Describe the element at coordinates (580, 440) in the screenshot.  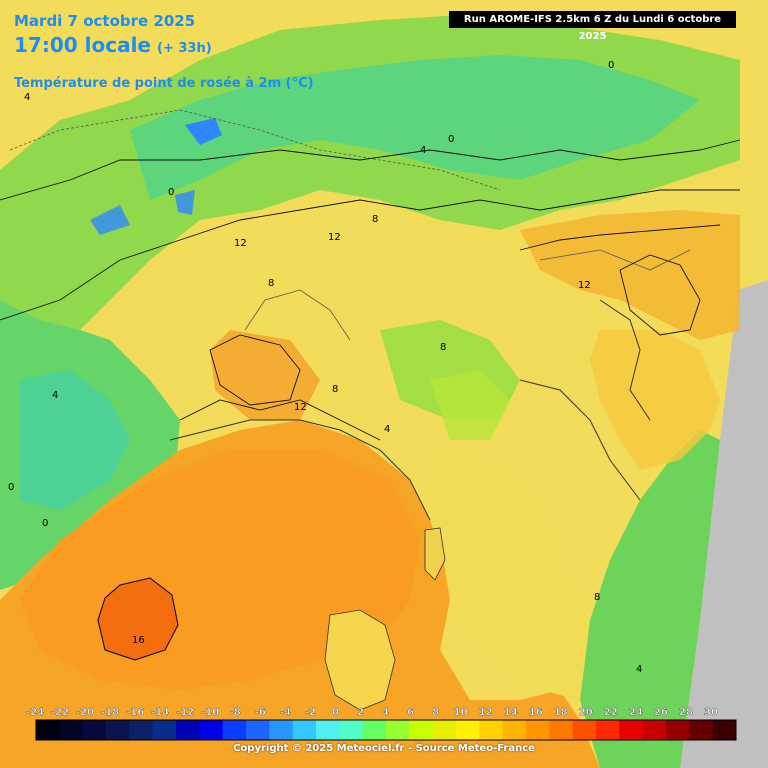
I see `coastline-adriatic-west` at that location.